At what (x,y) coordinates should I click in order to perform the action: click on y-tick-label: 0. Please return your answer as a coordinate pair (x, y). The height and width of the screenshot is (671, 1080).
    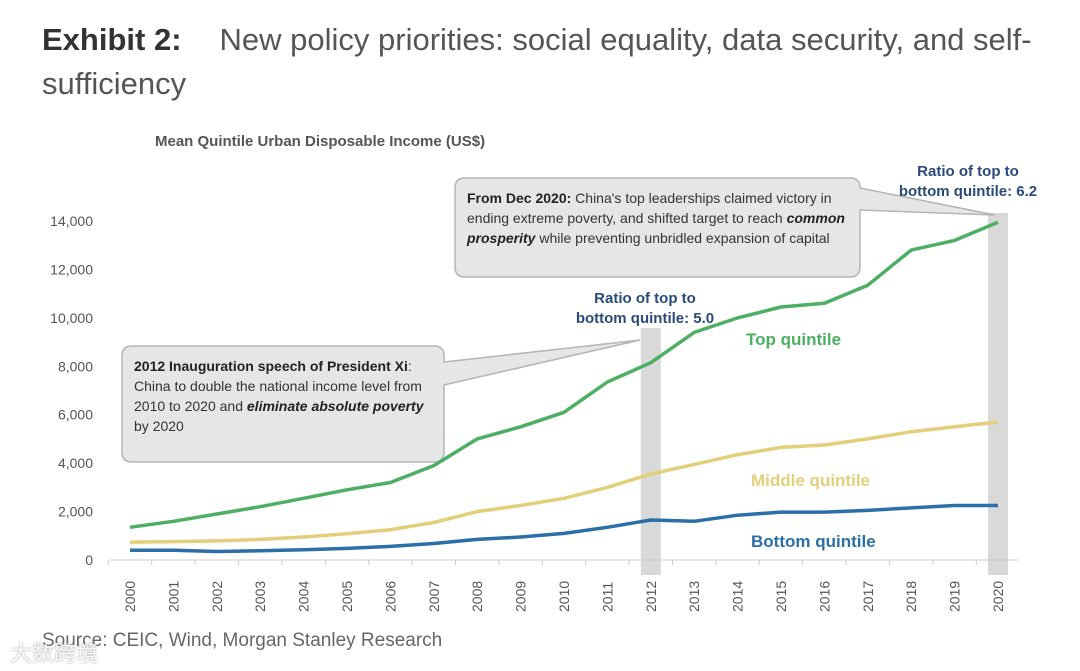
    Looking at the image, I should click on (89, 560).